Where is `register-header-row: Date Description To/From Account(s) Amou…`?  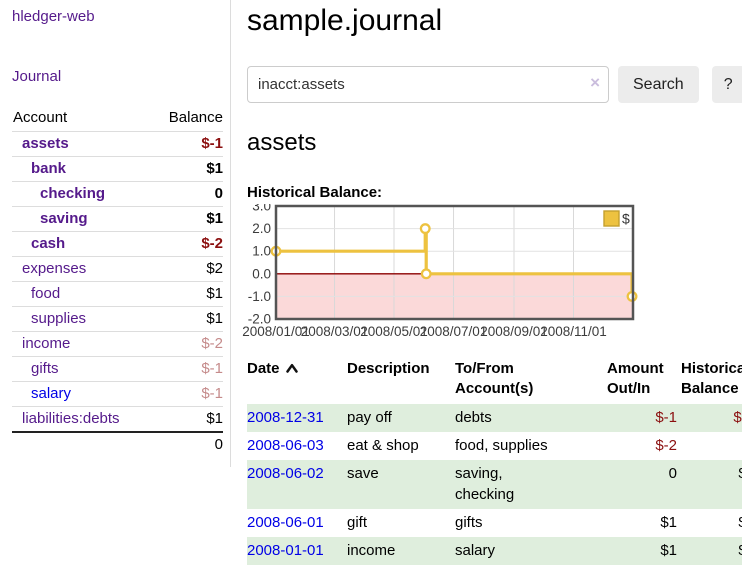
register-header-row: Date Description To/From Account(s) Amou… is located at coordinates (494, 380).